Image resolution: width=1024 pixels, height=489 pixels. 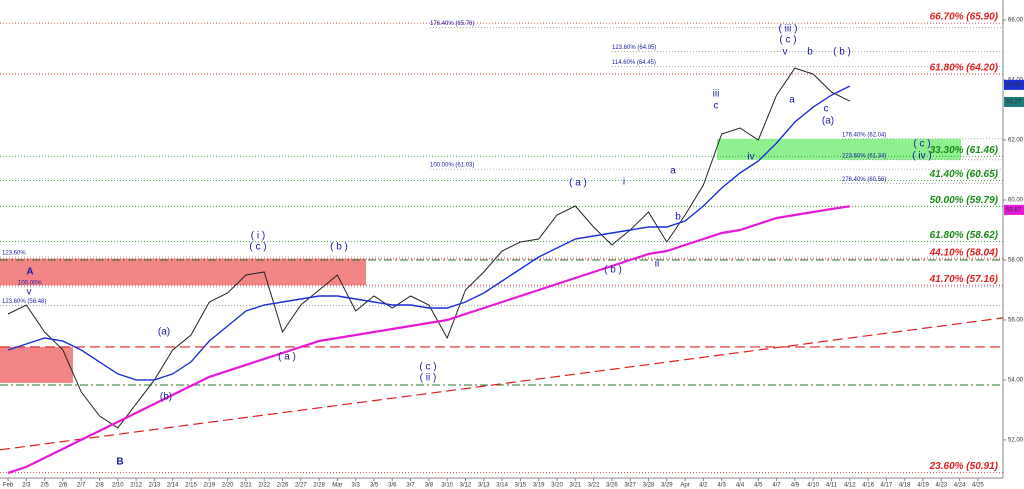 What do you see at coordinates (649, 486) in the screenshot?
I see `x-tick-label: 3/28` at bounding box center [649, 486].